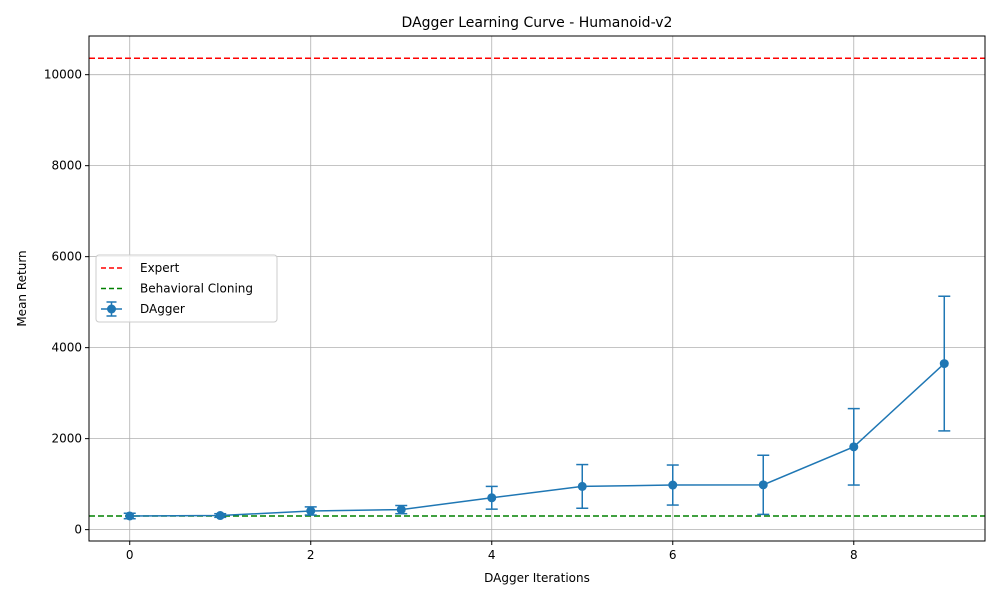 This screenshot has height=600, width=1000. Describe the element at coordinates (673, 555) in the screenshot. I see `x-tick-label: 6` at that location.